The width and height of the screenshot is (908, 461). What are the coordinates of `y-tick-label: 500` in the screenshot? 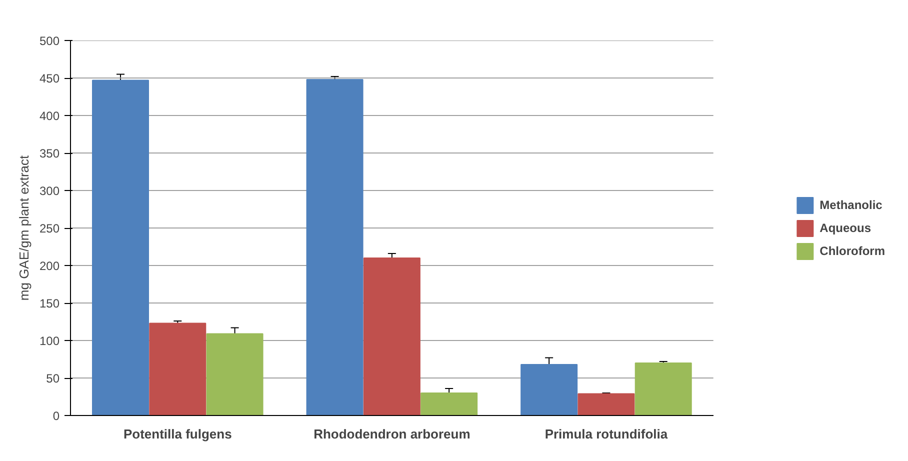 It's located at (49, 41).